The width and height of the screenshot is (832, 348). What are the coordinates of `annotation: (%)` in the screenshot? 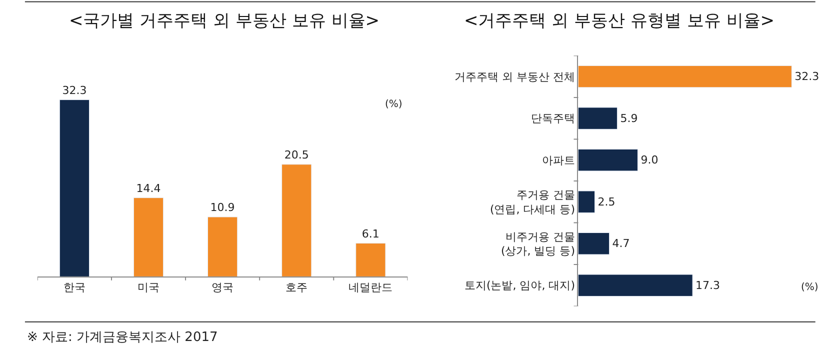 It's located at (393, 104).